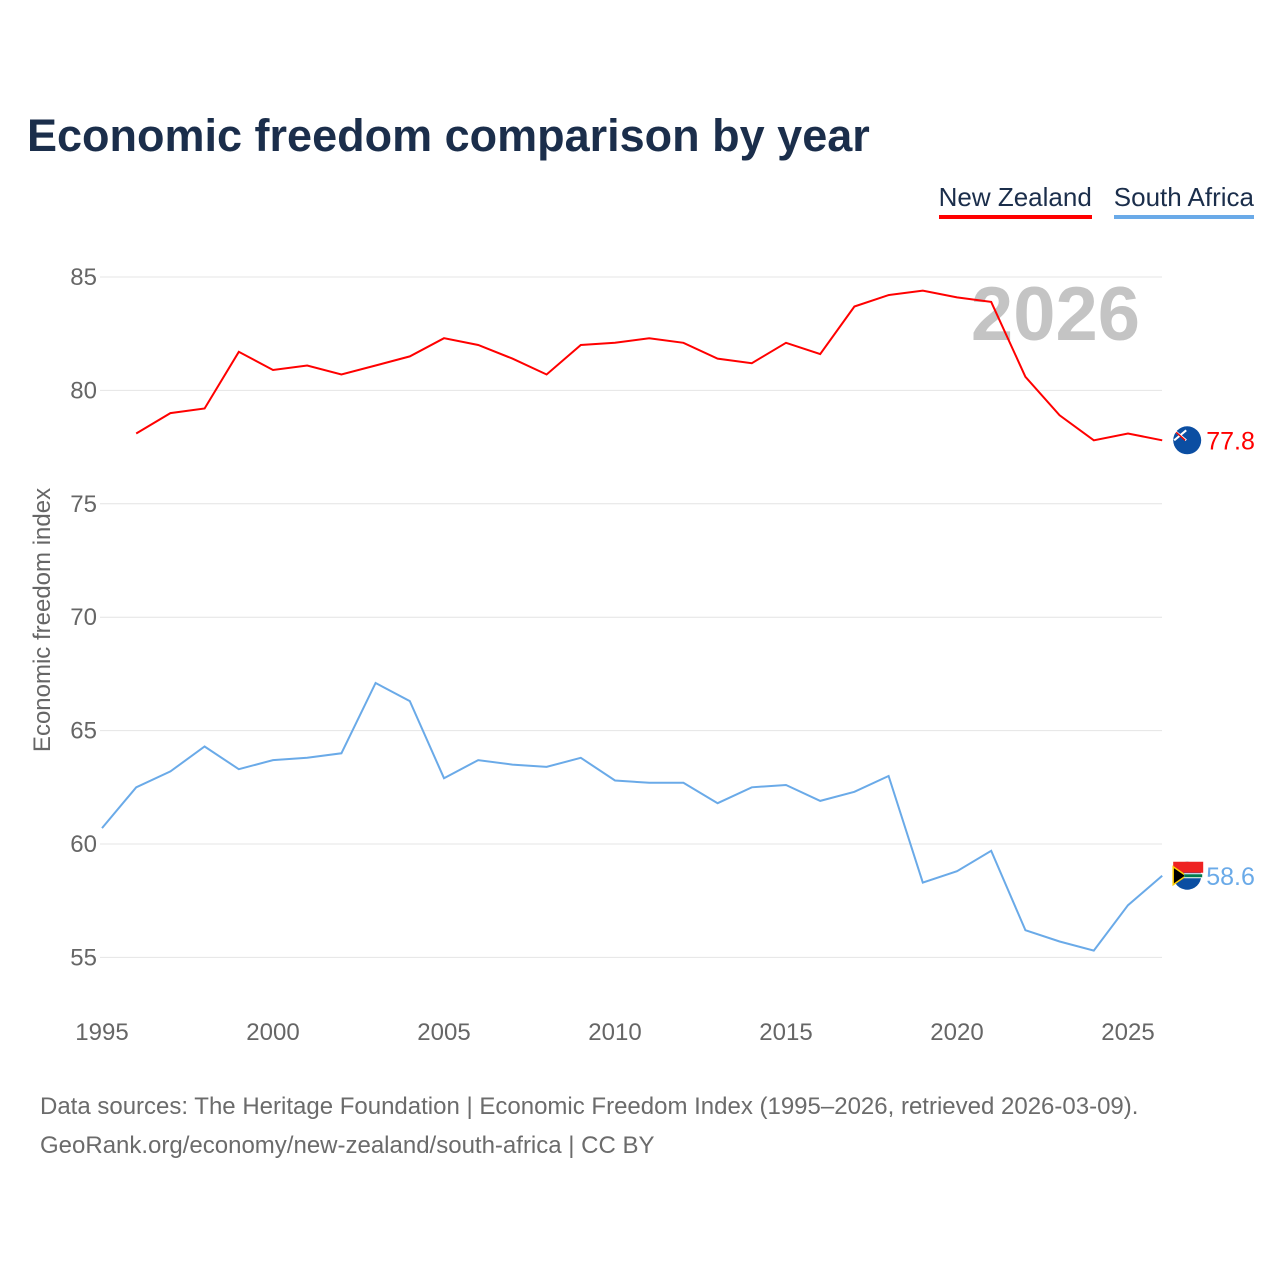 The width and height of the screenshot is (1280, 1280). I want to click on x-tick-label: 2000, so click(272, 1032).